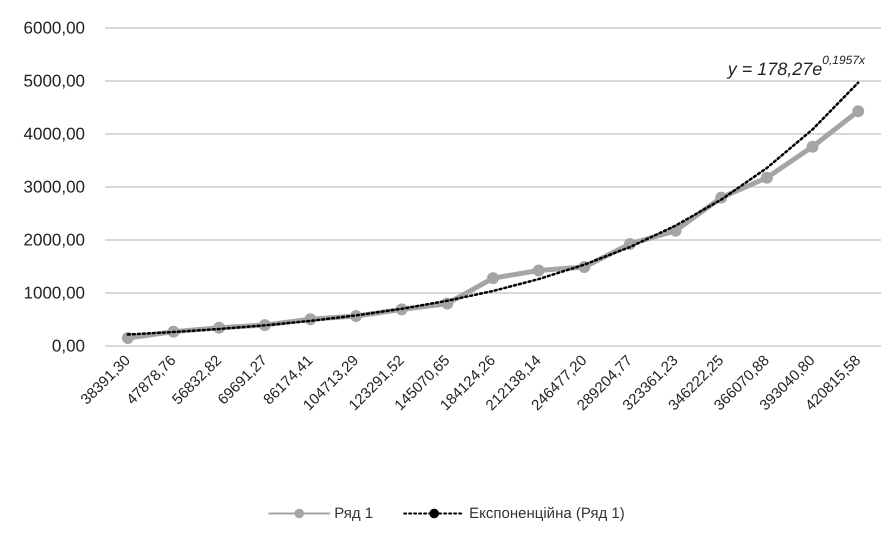 This screenshot has height=534, width=893. Describe the element at coordinates (54, 293) in the screenshot. I see `y-tick-label: 1000,00` at that location.